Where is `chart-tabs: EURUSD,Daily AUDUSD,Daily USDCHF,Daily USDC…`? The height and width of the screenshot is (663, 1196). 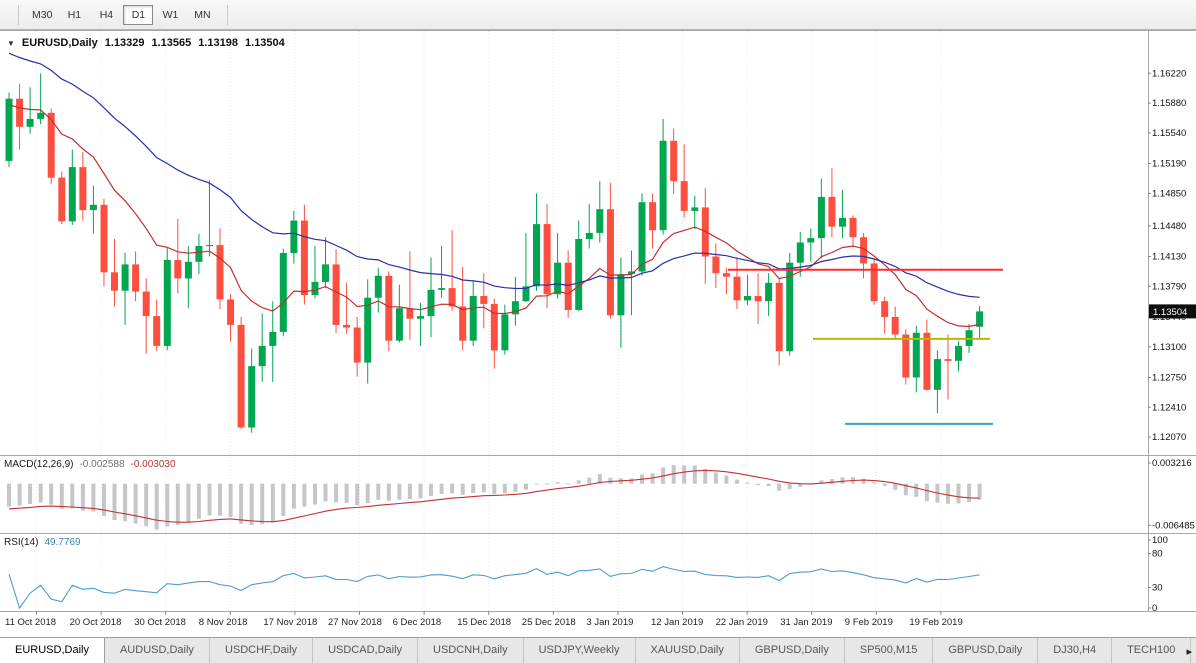
chart-tabs: EURUSD,Daily AUDUSD,Daily USDCHF,Daily USDC… is located at coordinates (596, 650).